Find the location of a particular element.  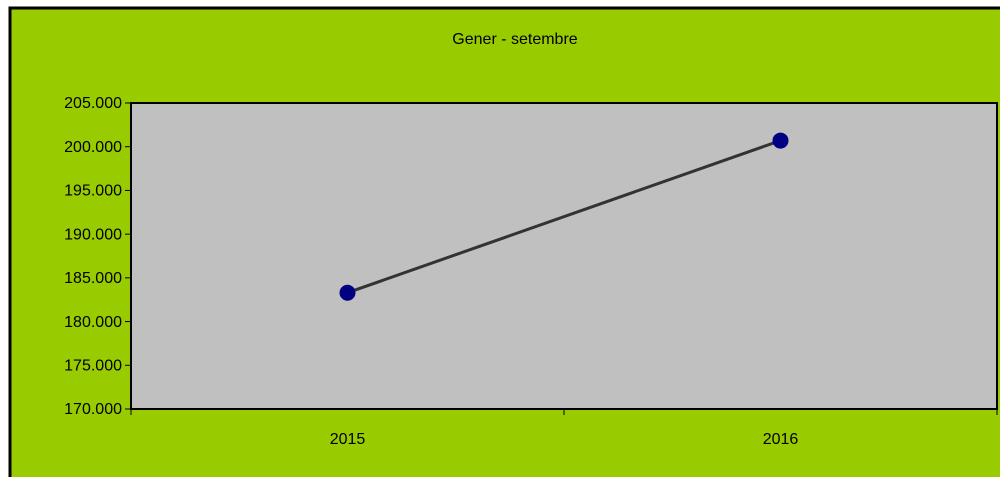

y-tick-label: 175.000 is located at coordinates (93, 366).